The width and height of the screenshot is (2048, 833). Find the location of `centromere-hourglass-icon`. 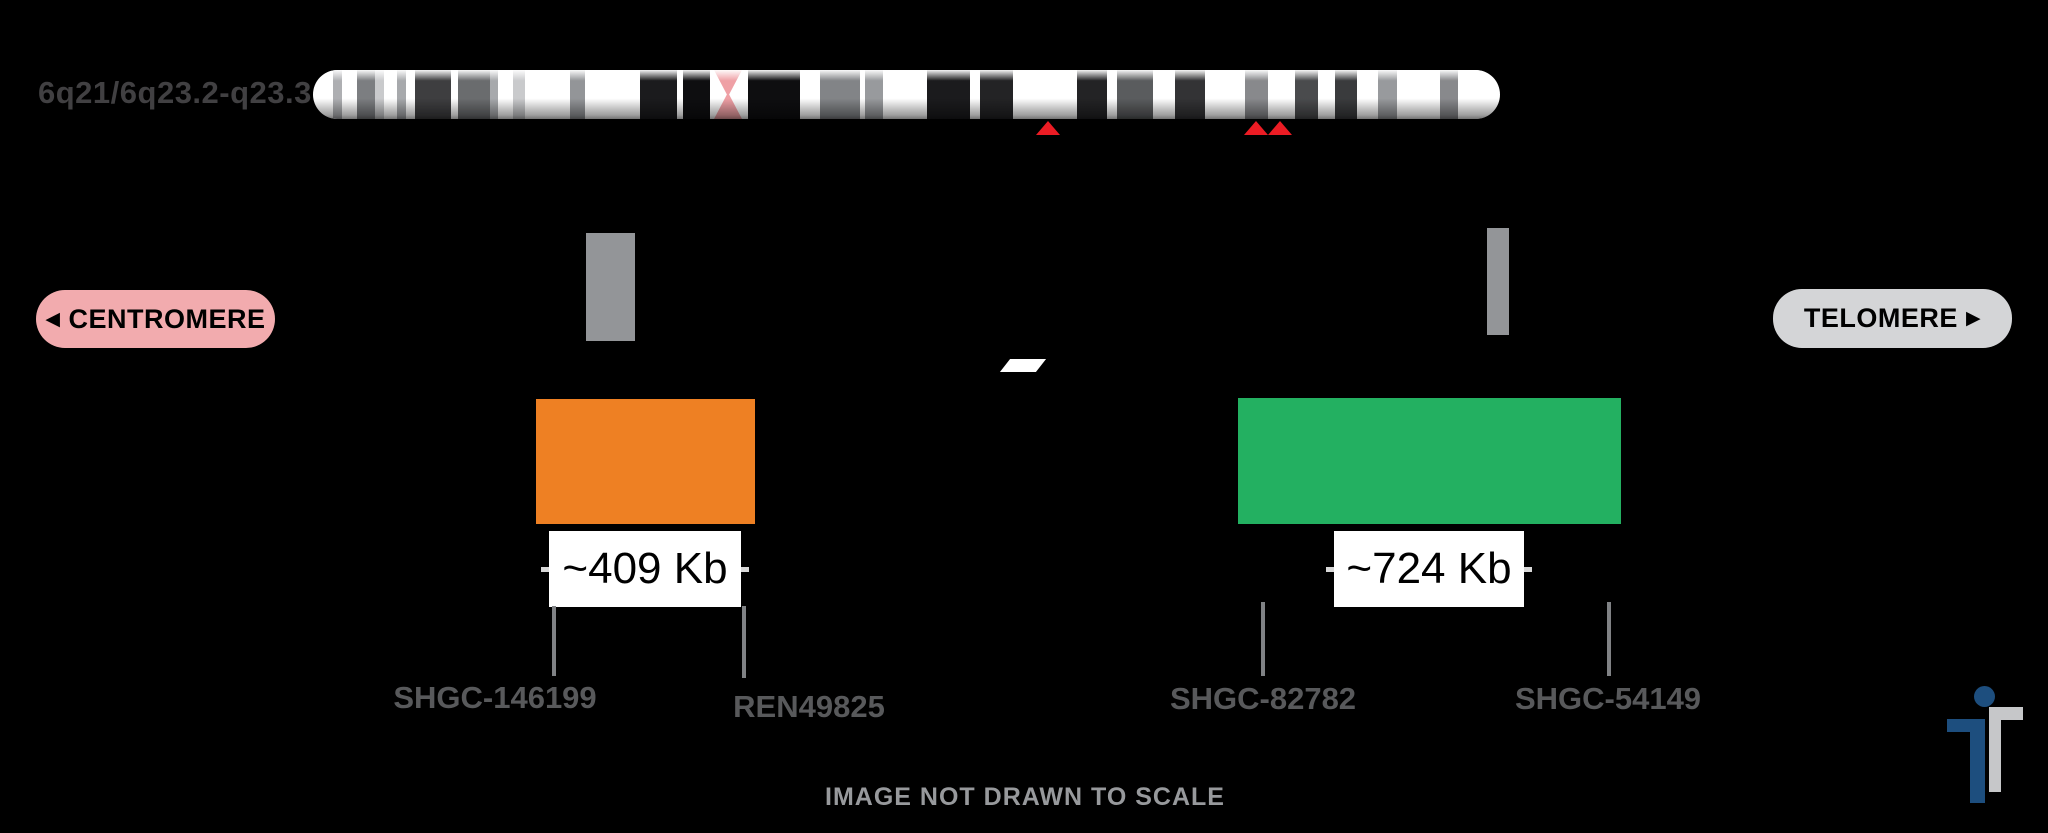

centromere-hourglass-icon is located at coordinates (728, 94).